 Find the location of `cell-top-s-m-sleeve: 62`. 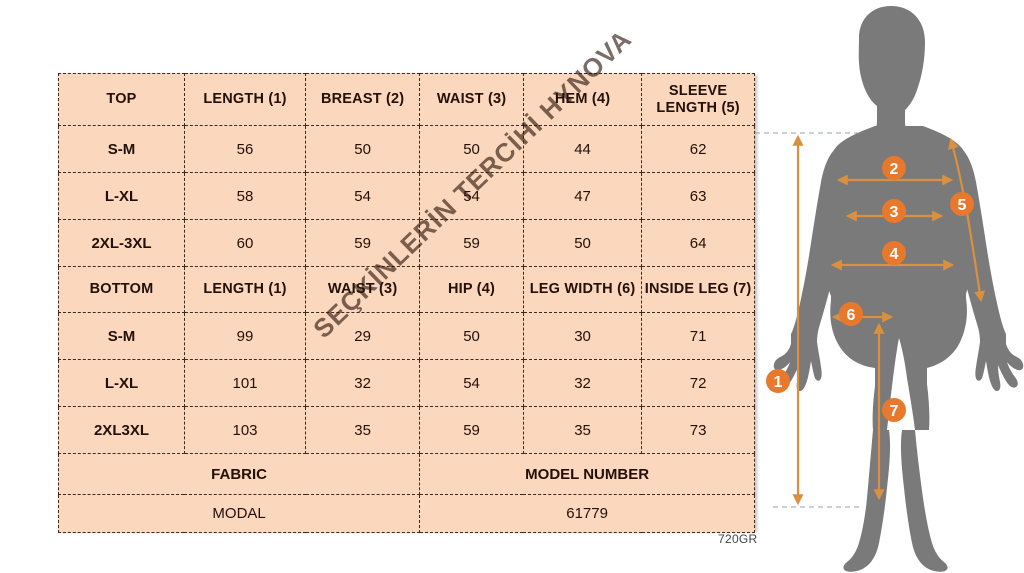

cell-top-s-m-sleeve: 62 is located at coordinates (698, 149).